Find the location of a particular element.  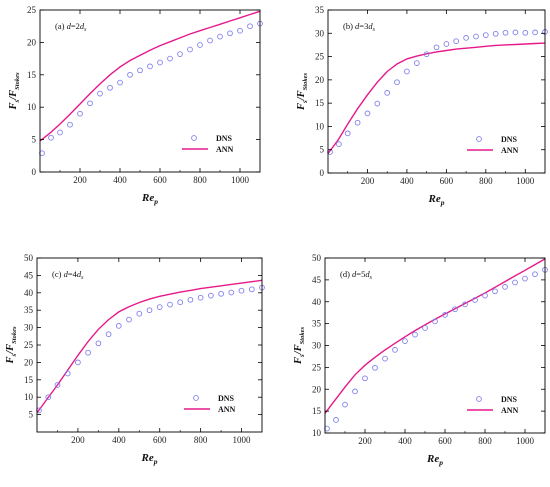

x-tick-label: 1000 is located at coordinates (525, 181).